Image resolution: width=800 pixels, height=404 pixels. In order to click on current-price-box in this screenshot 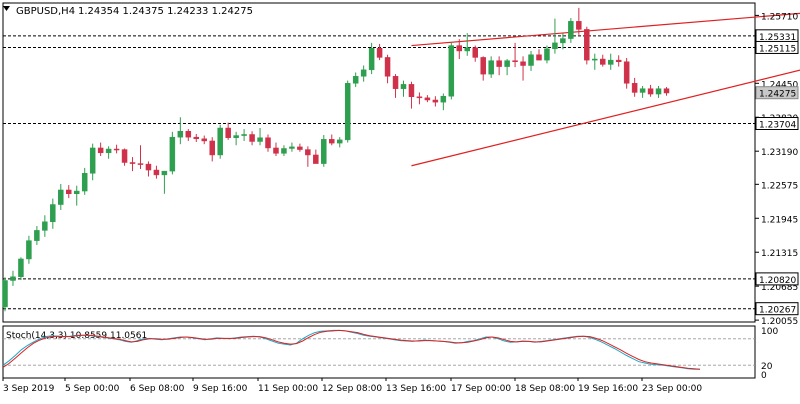, I will do `click(777, 93)`.